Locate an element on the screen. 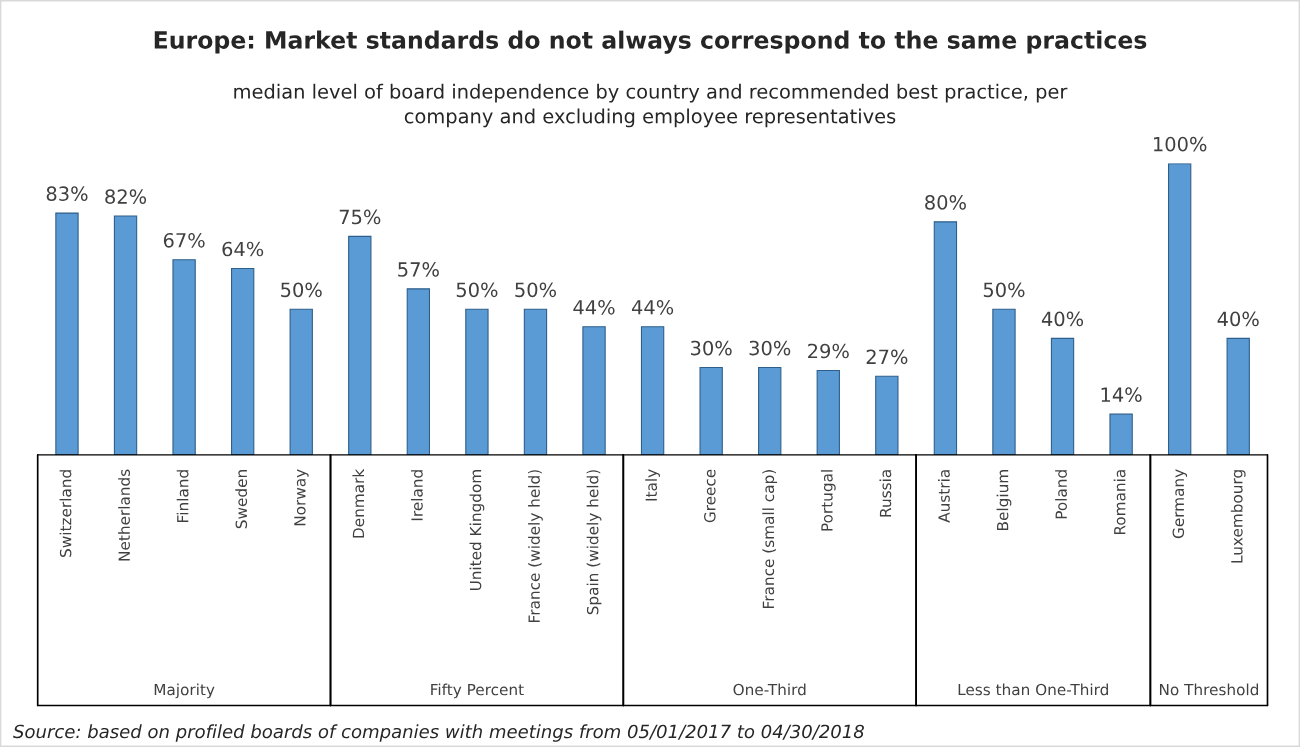 This screenshot has height=747, width=1300. x-tick-label: Netherlands is located at coordinates (124, 515).